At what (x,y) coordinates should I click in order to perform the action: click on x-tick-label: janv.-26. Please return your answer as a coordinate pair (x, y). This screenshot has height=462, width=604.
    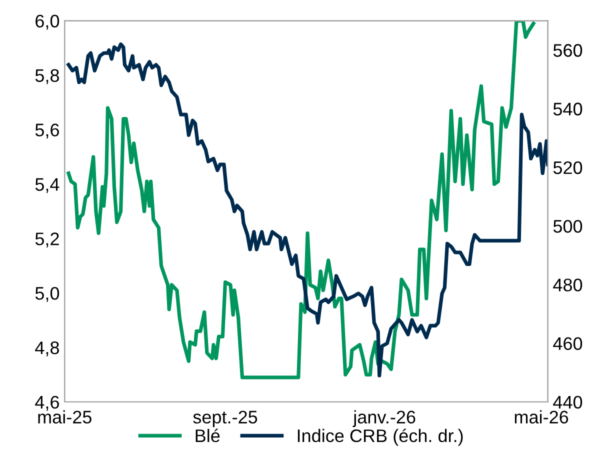
    Looking at the image, I should click on (384, 419).